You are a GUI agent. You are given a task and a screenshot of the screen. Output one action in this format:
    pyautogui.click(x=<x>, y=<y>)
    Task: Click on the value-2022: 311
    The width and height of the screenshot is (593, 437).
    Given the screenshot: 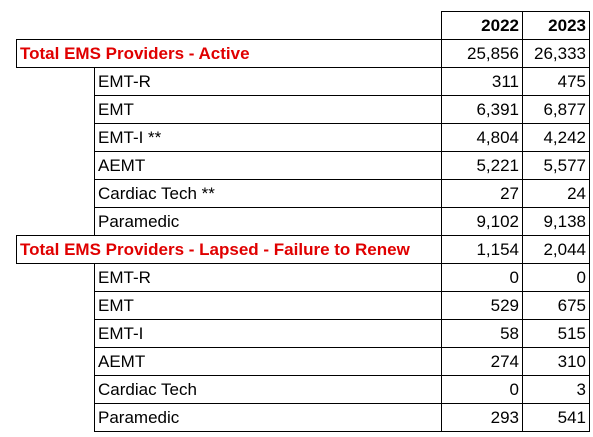 What is the action you would take?
    pyautogui.click(x=482, y=81)
    